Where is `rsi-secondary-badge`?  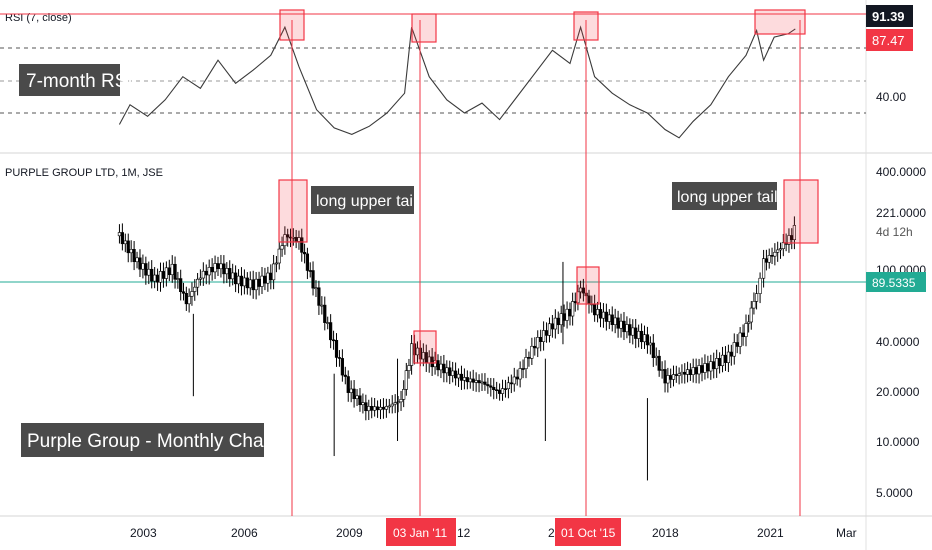 rsi-secondary-badge is located at coordinates (889, 40).